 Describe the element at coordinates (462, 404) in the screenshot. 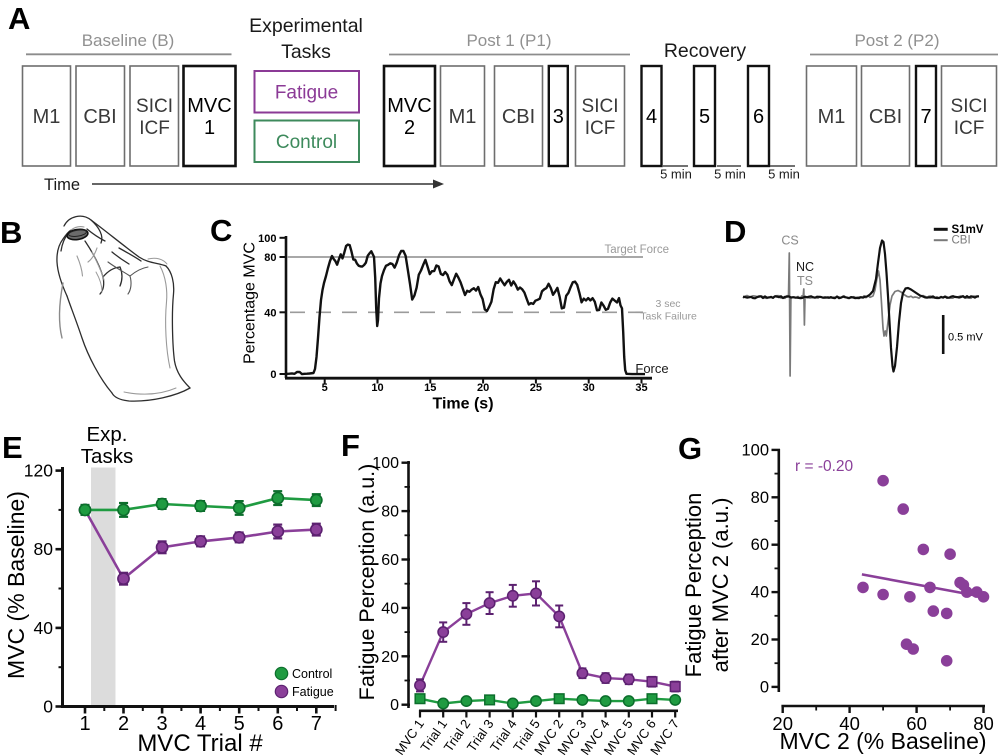

I see `svg-text: Time (s)` at that location.